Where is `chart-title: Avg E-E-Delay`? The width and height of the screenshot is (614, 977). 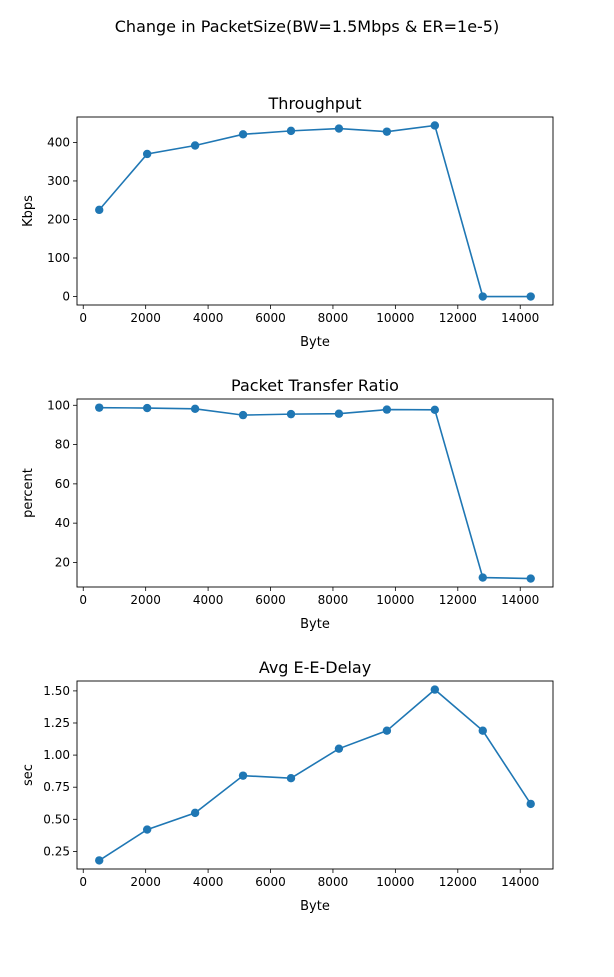 chart-title: Avg E-E-Delay is located at coordinates (315, 667).